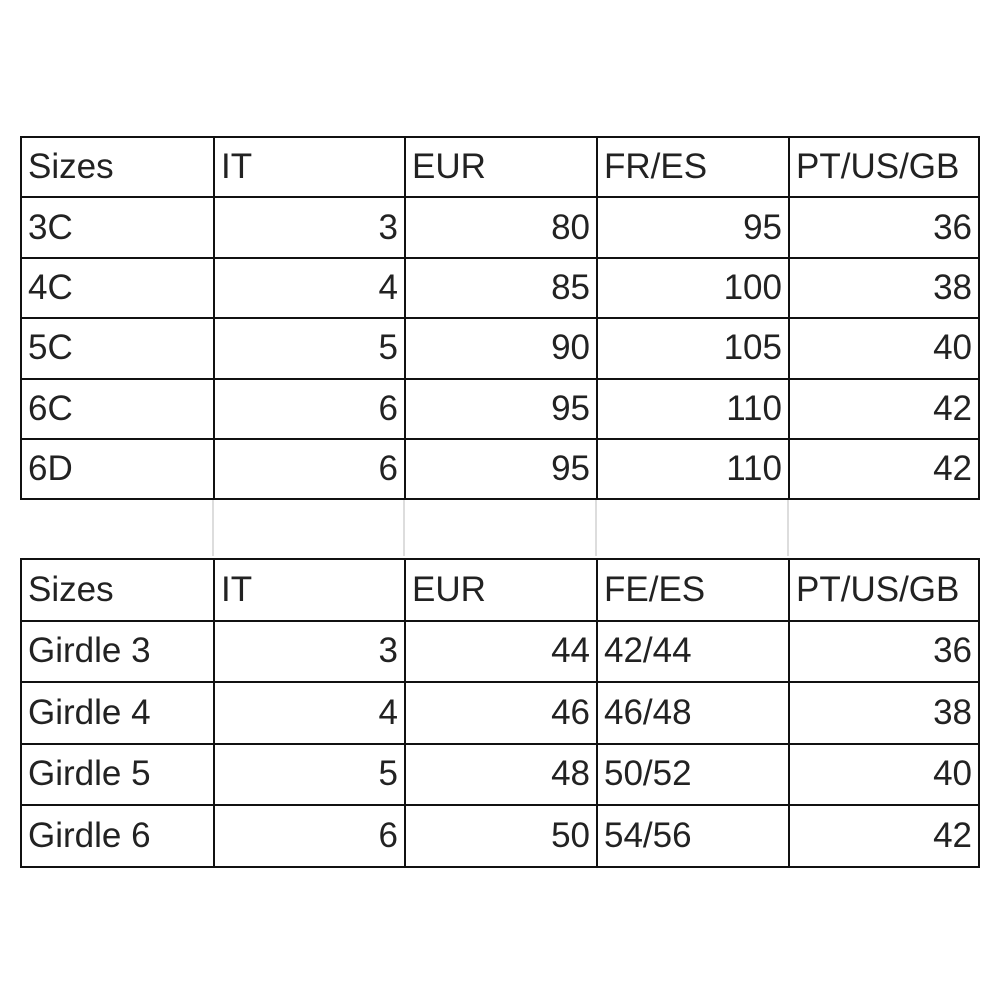  I want to click on table-cell: FR/ES, so click(693, 167).